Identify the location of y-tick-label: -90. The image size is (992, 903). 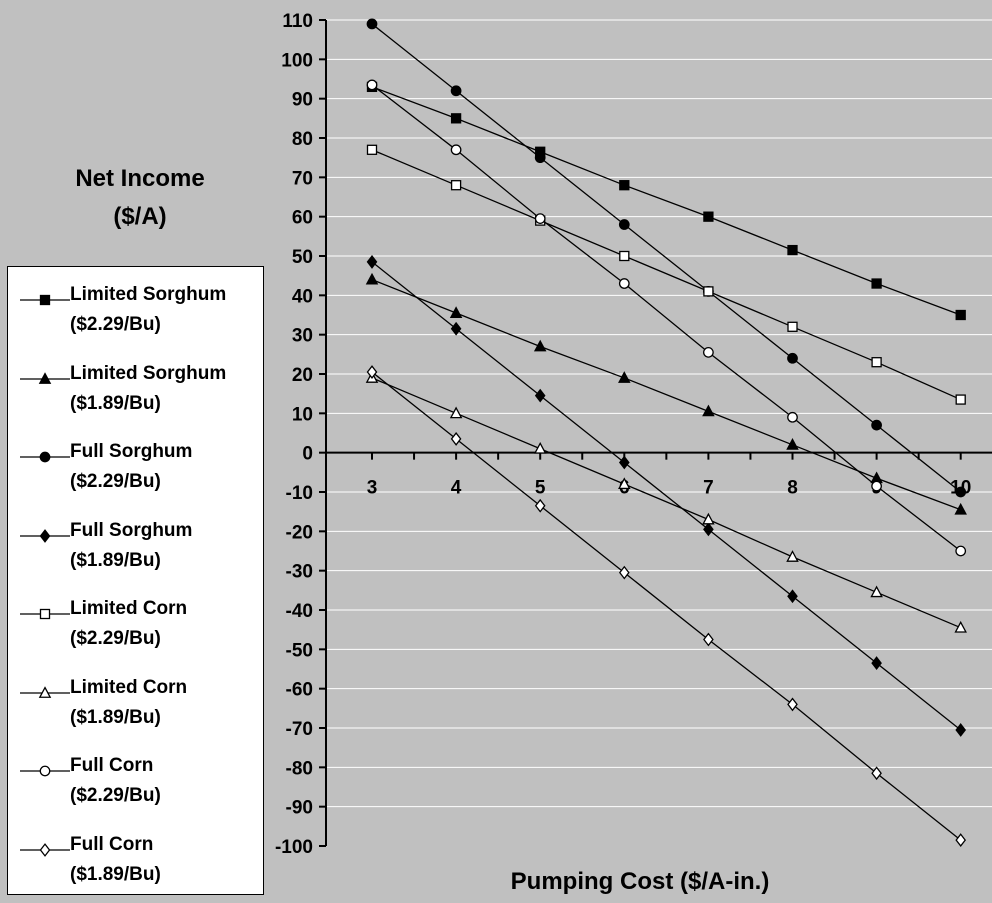
(299, 808).